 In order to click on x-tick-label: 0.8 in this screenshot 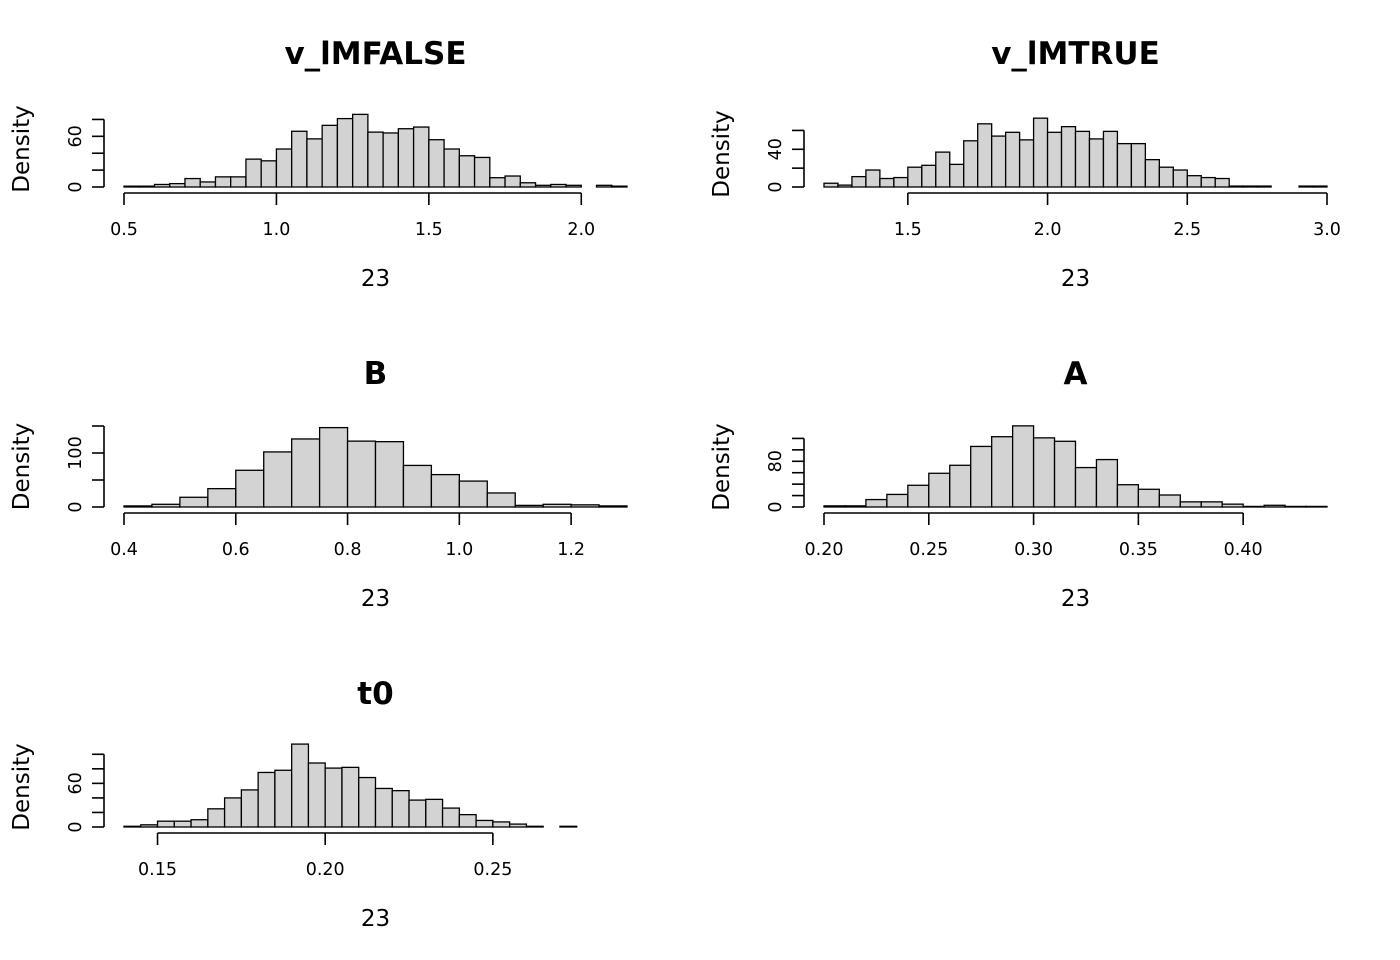, I will do `click(348, 550)`.